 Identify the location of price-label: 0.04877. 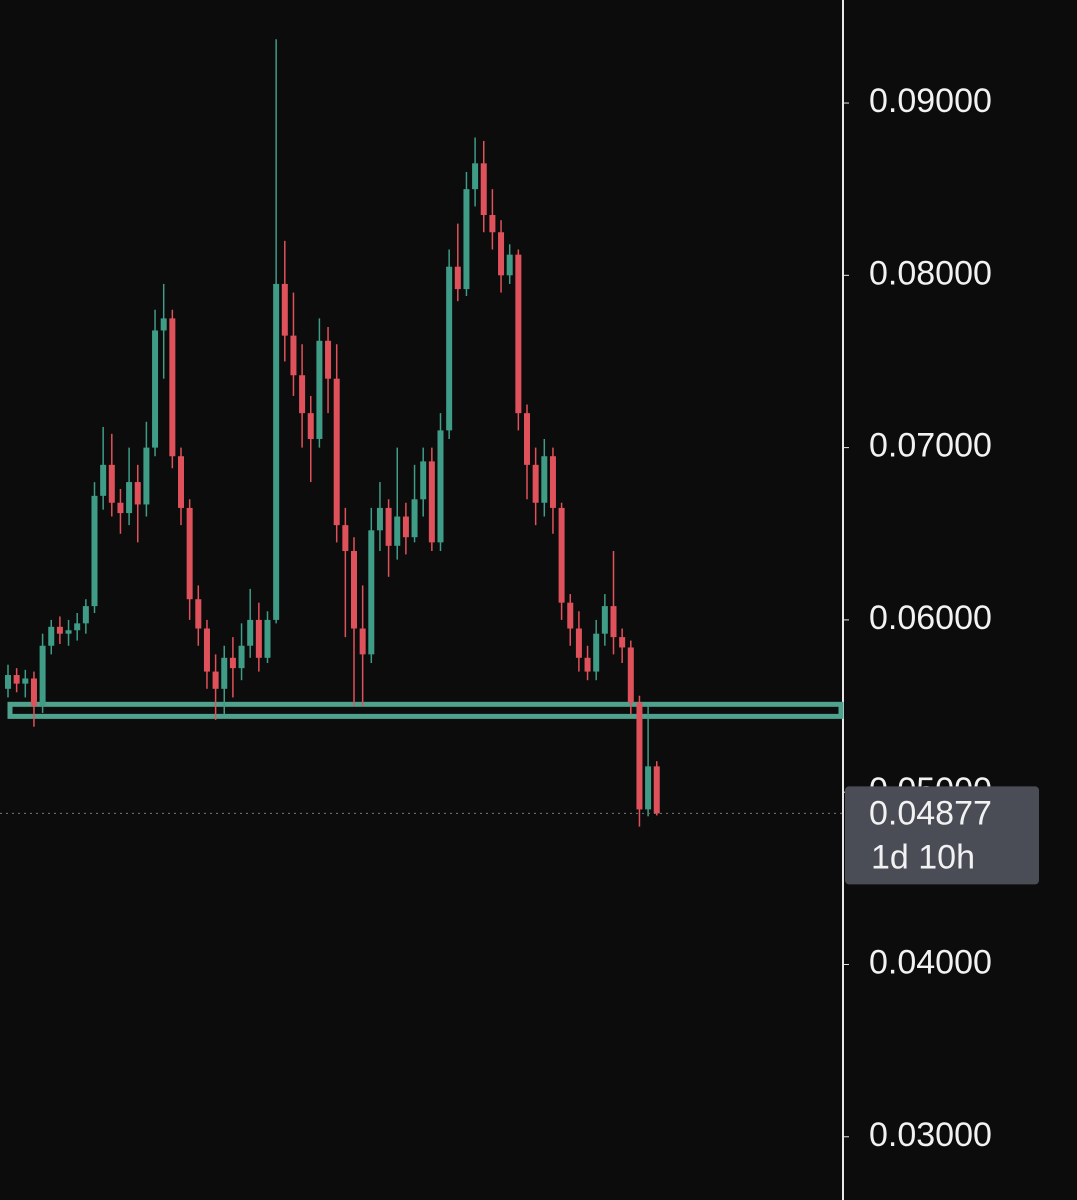
(930, 813).